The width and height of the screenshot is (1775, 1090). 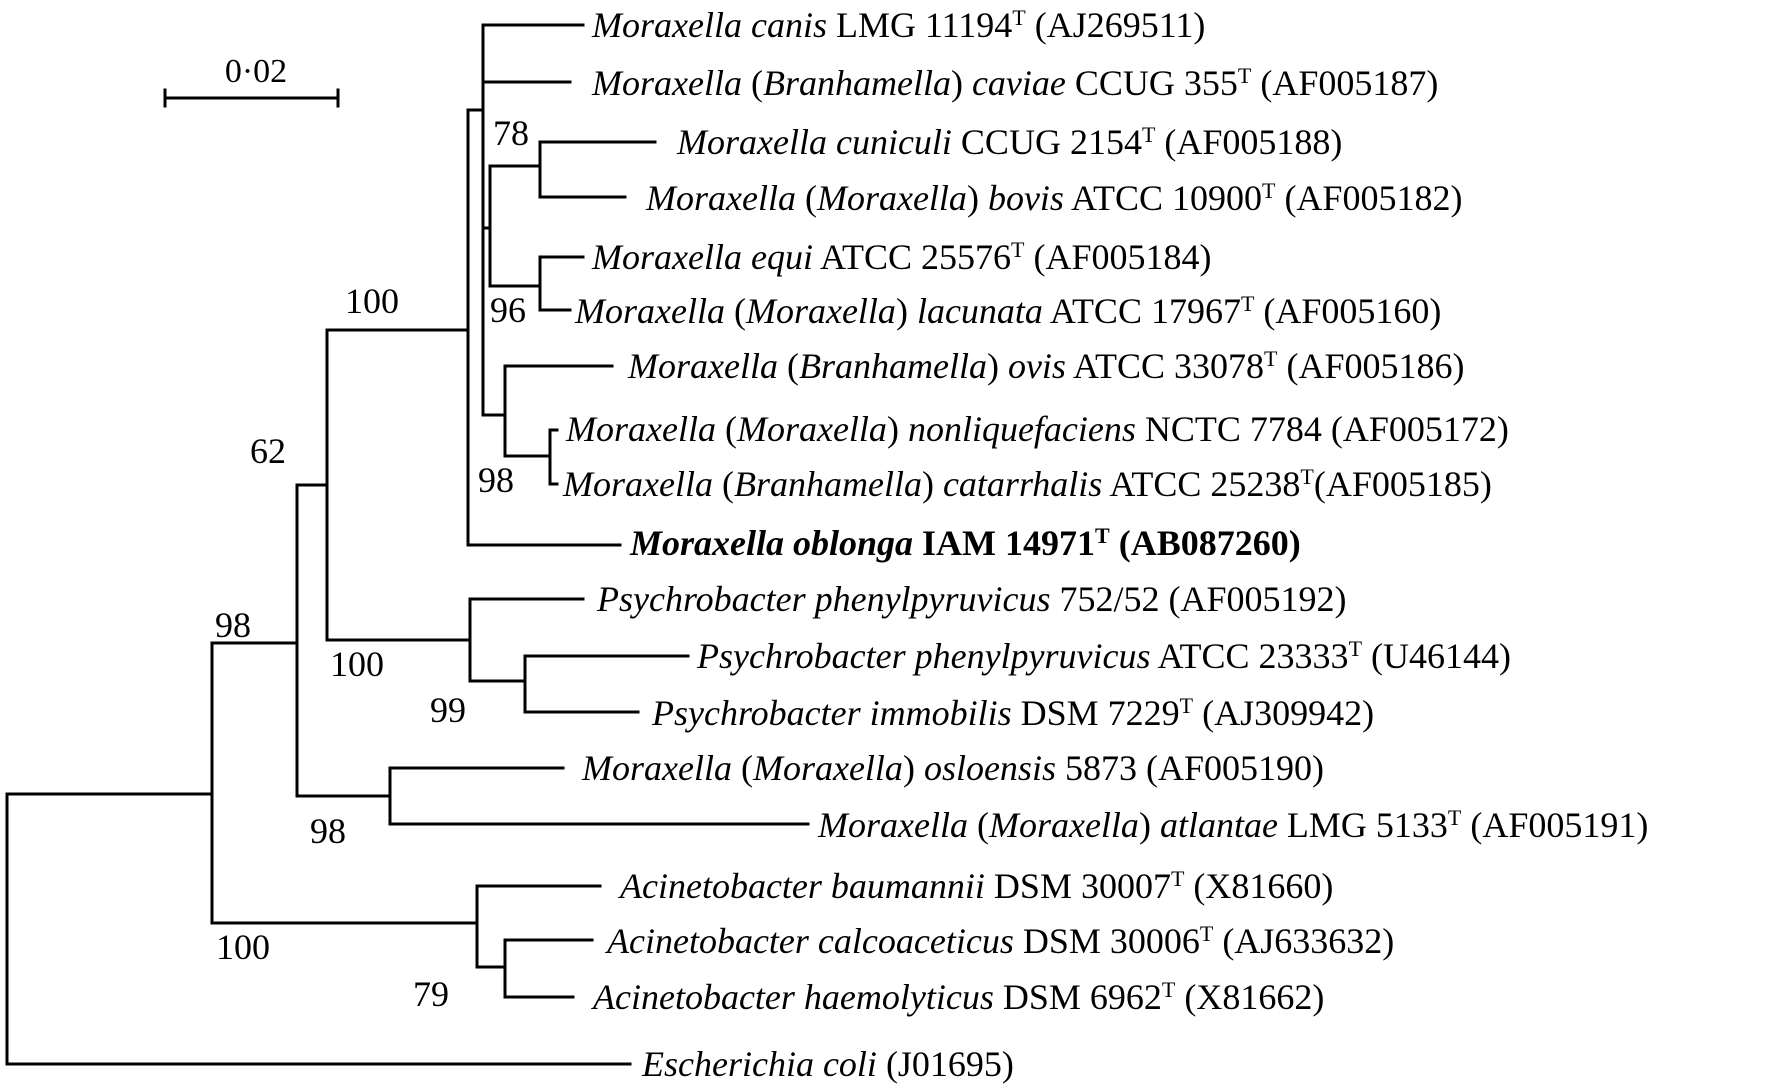 What do you see at coordinates (1116, 25) in the screenshot?
I see `strain-accession: (AJ269511)` at bounding box center [1116, 25].